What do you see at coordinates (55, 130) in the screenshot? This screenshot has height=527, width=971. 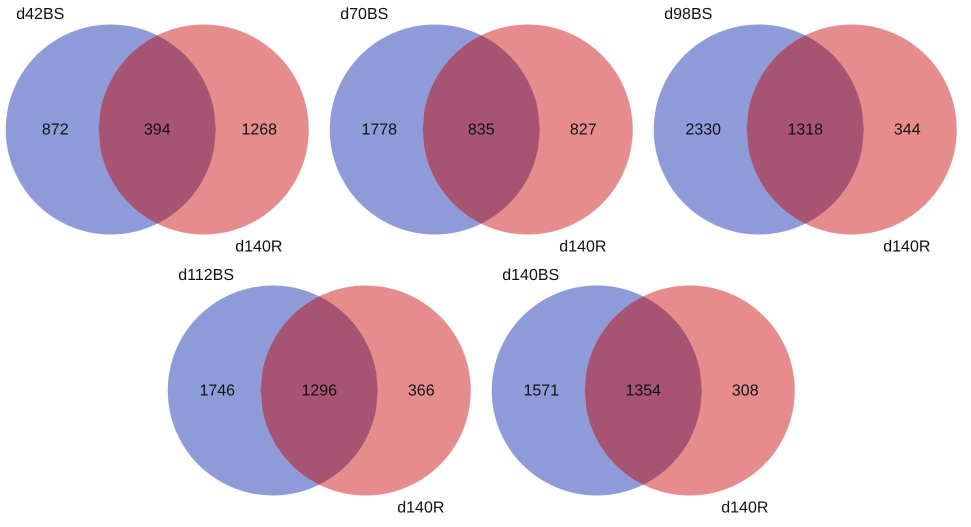 I see `data-label: 872` at bounding box center [55, 130].